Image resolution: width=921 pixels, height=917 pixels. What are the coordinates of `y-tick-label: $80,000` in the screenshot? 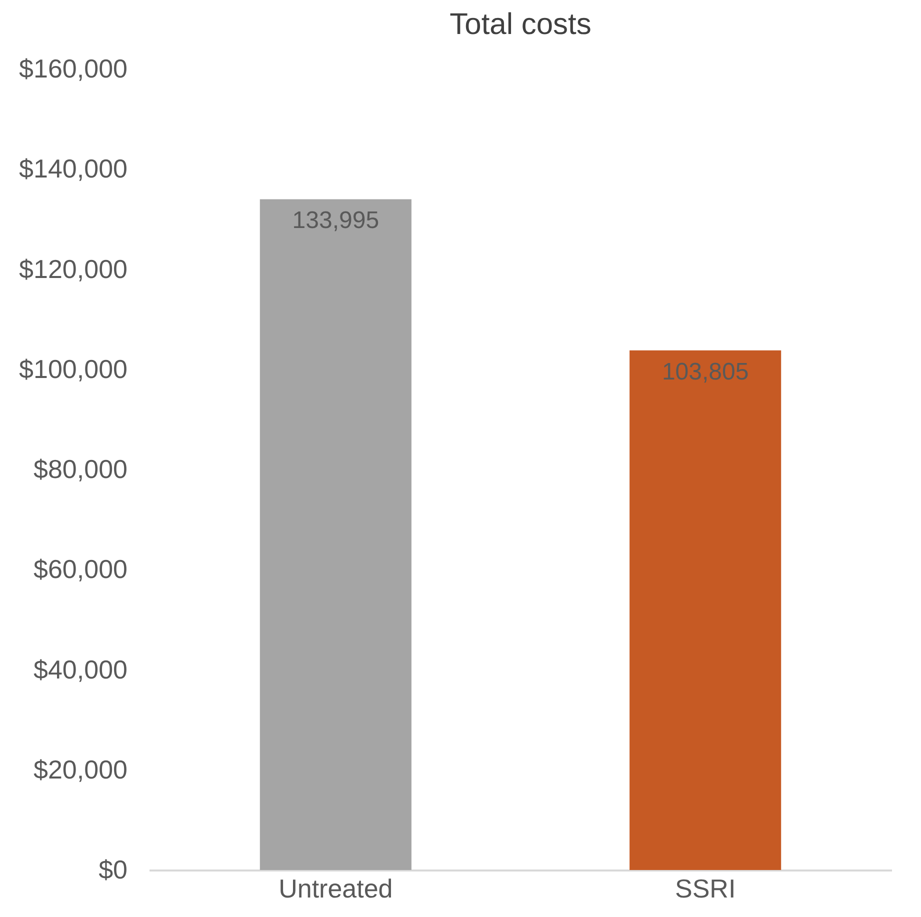 It's located at (81, 469).